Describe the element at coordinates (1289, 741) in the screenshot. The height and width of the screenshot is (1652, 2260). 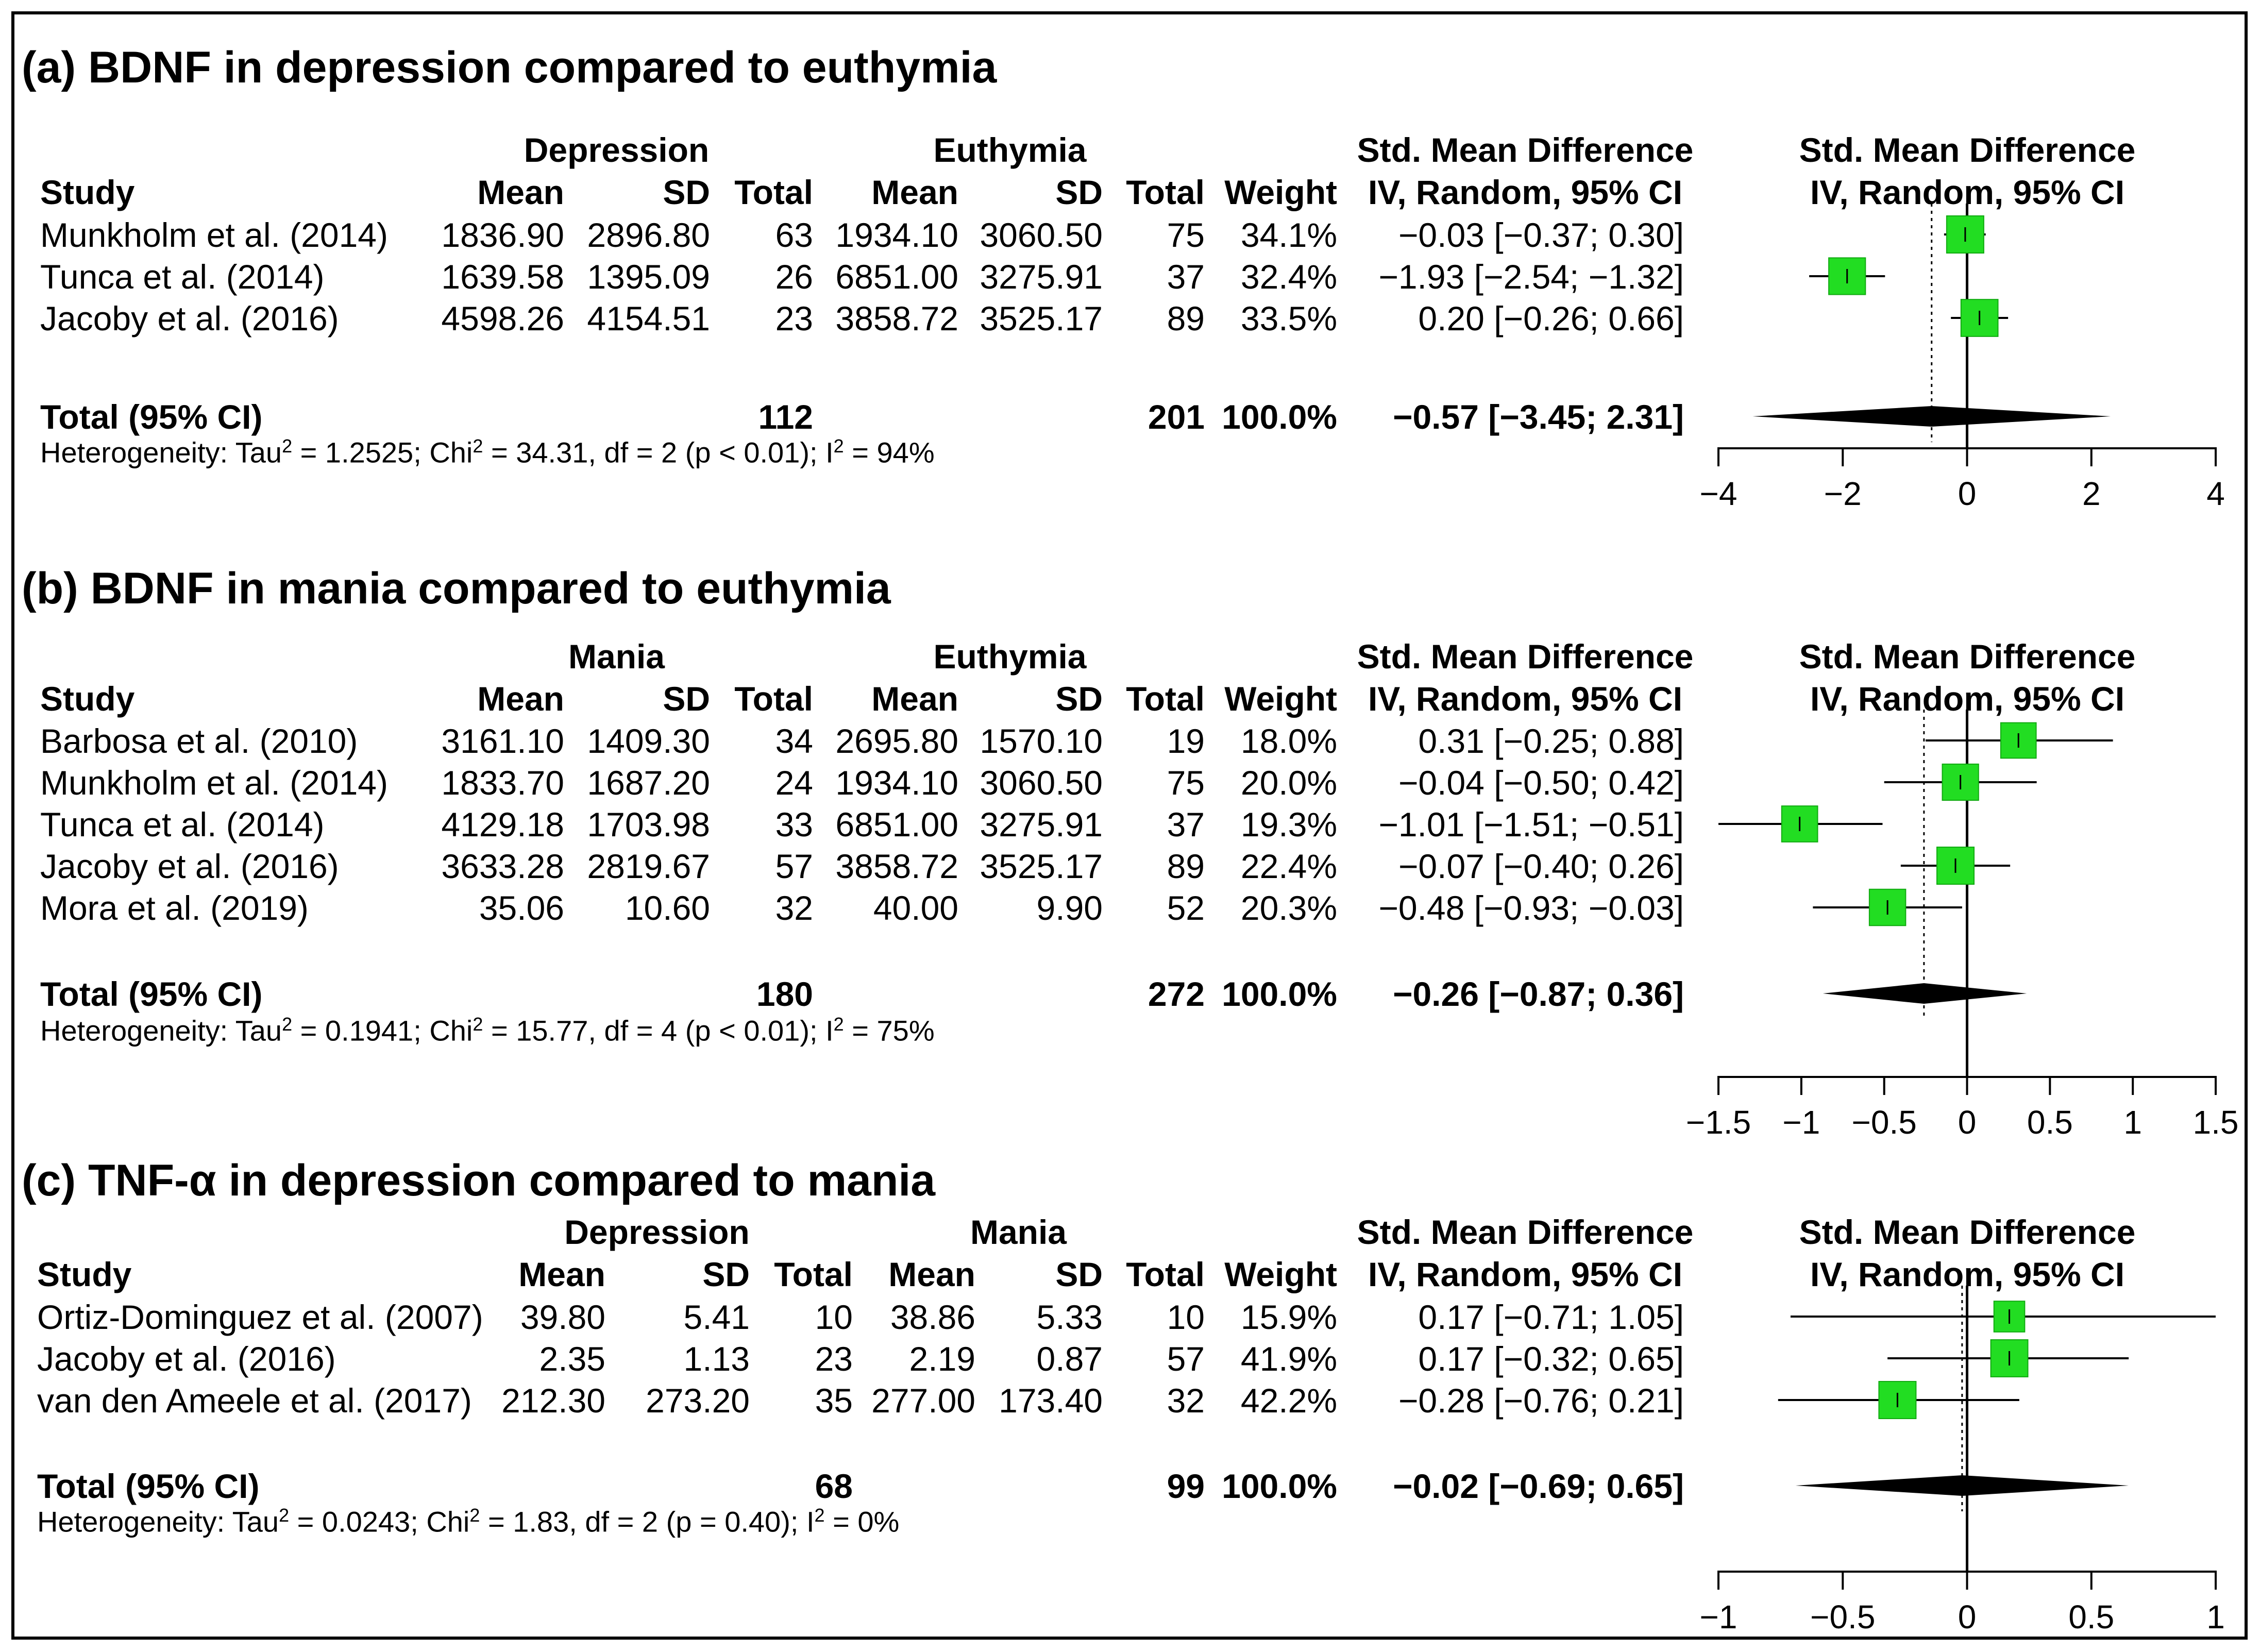
I see `weight-value: 18.0%` at that location.